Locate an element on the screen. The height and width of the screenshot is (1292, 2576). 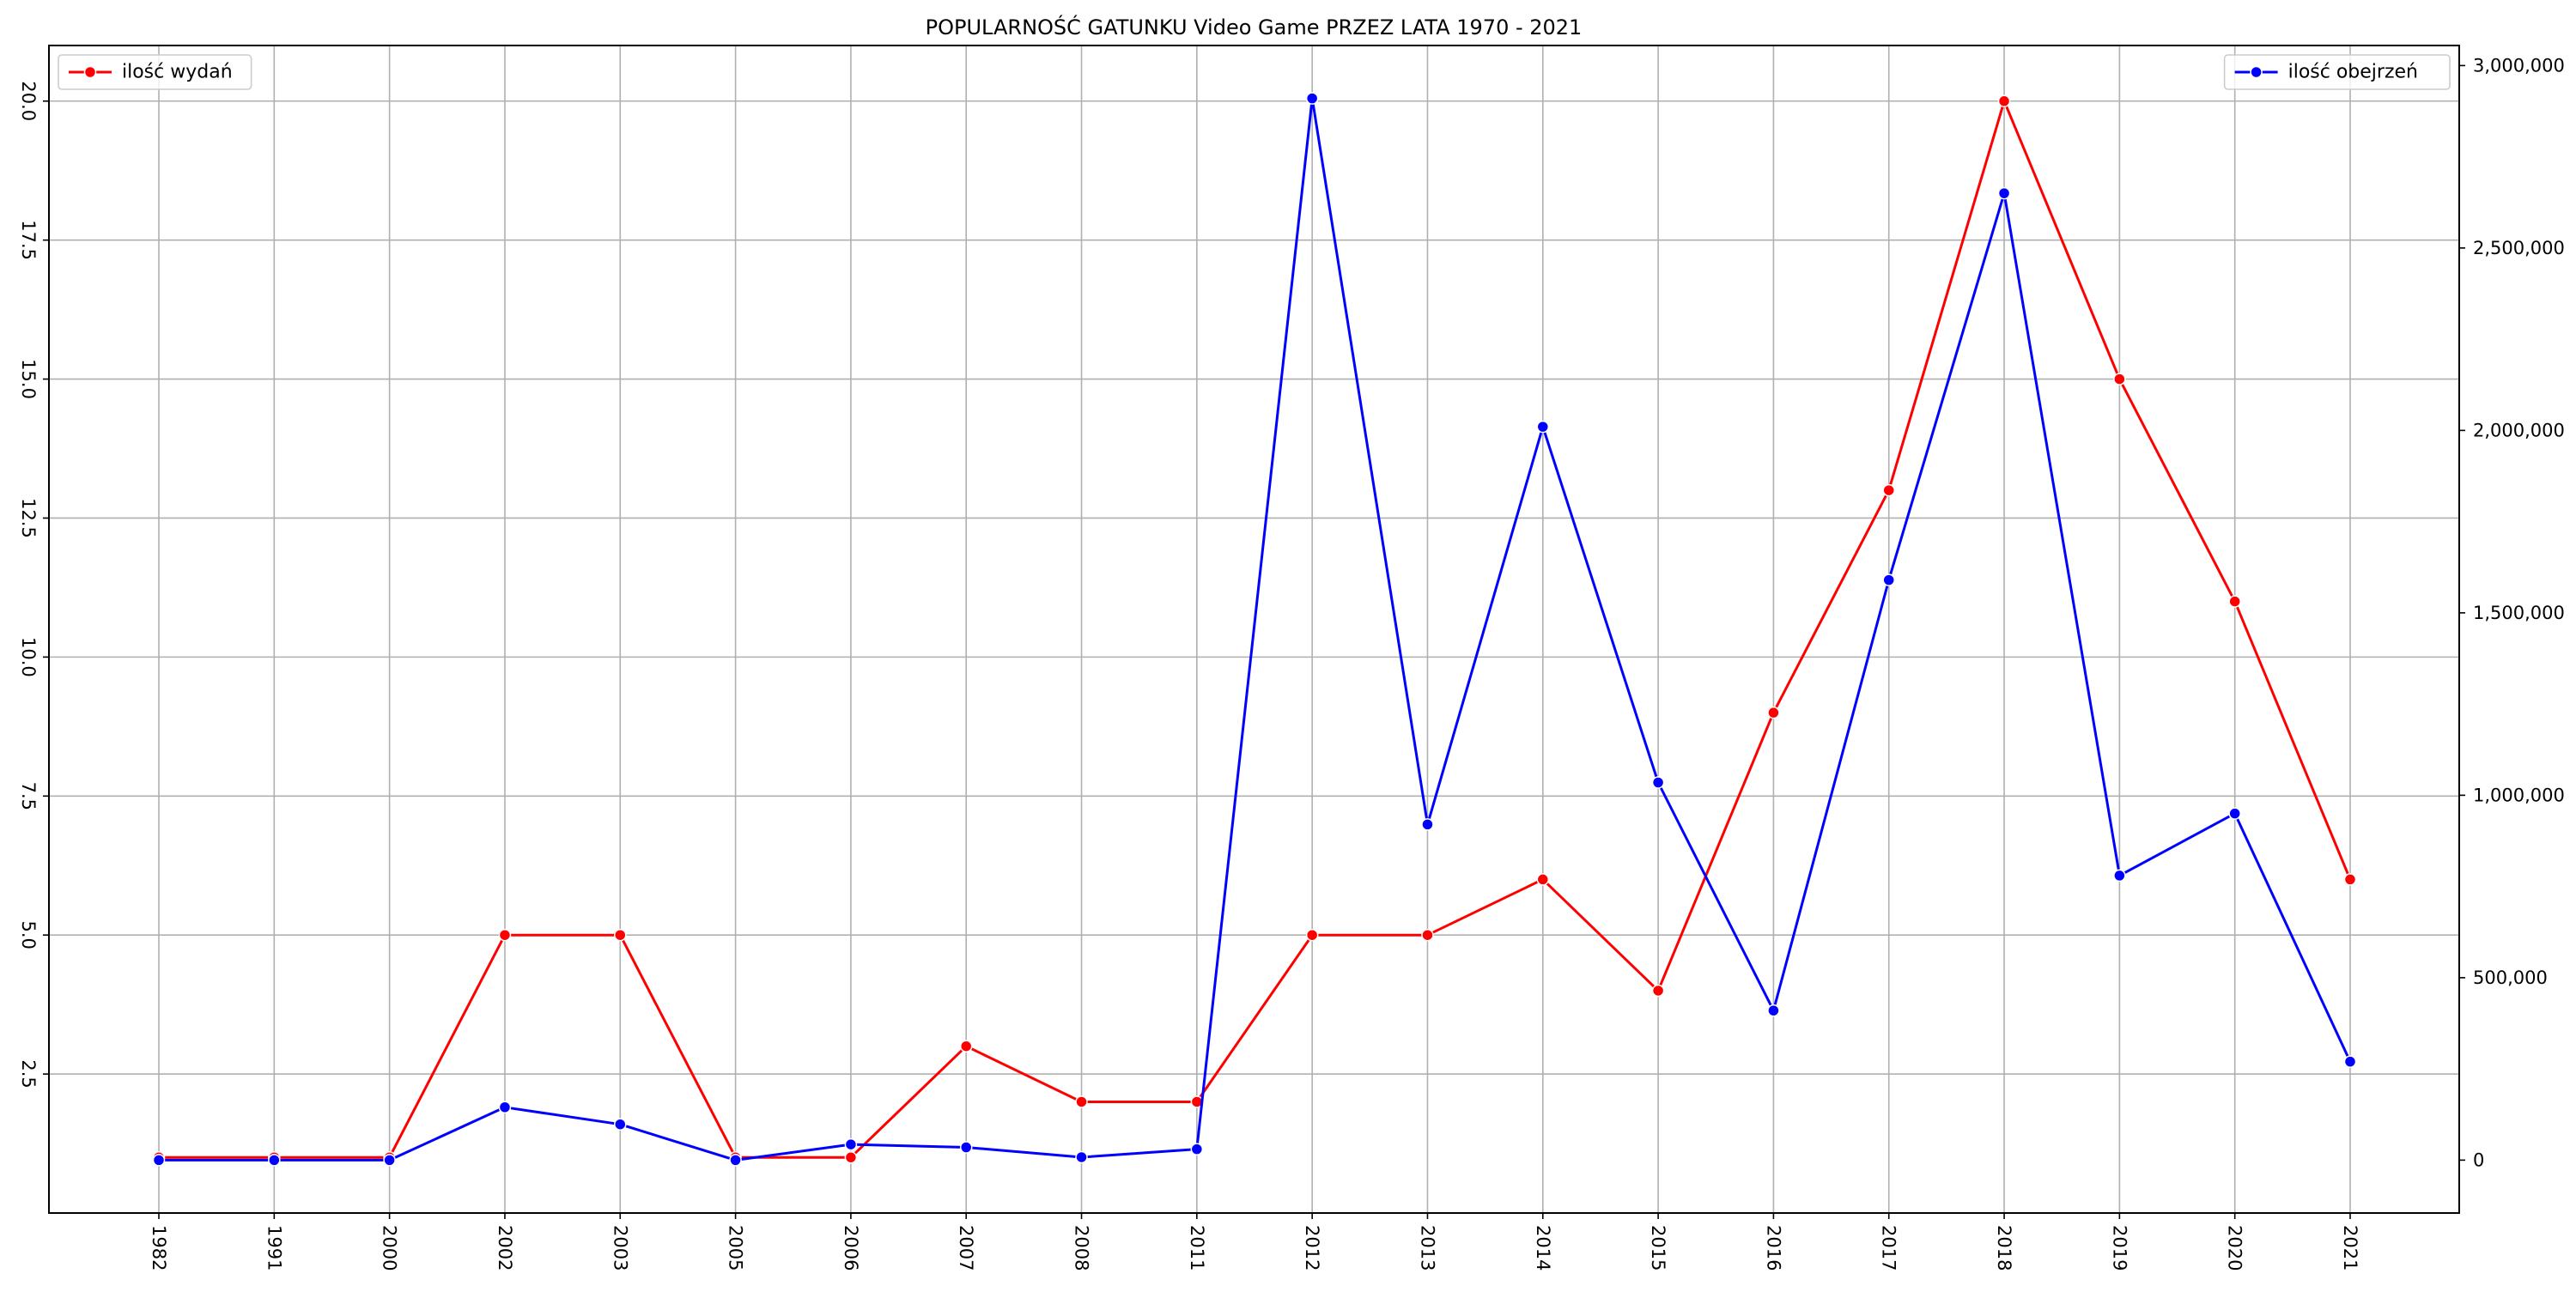
y2-tick-label: 3,000,000 is located at coordinates (2519, 65).